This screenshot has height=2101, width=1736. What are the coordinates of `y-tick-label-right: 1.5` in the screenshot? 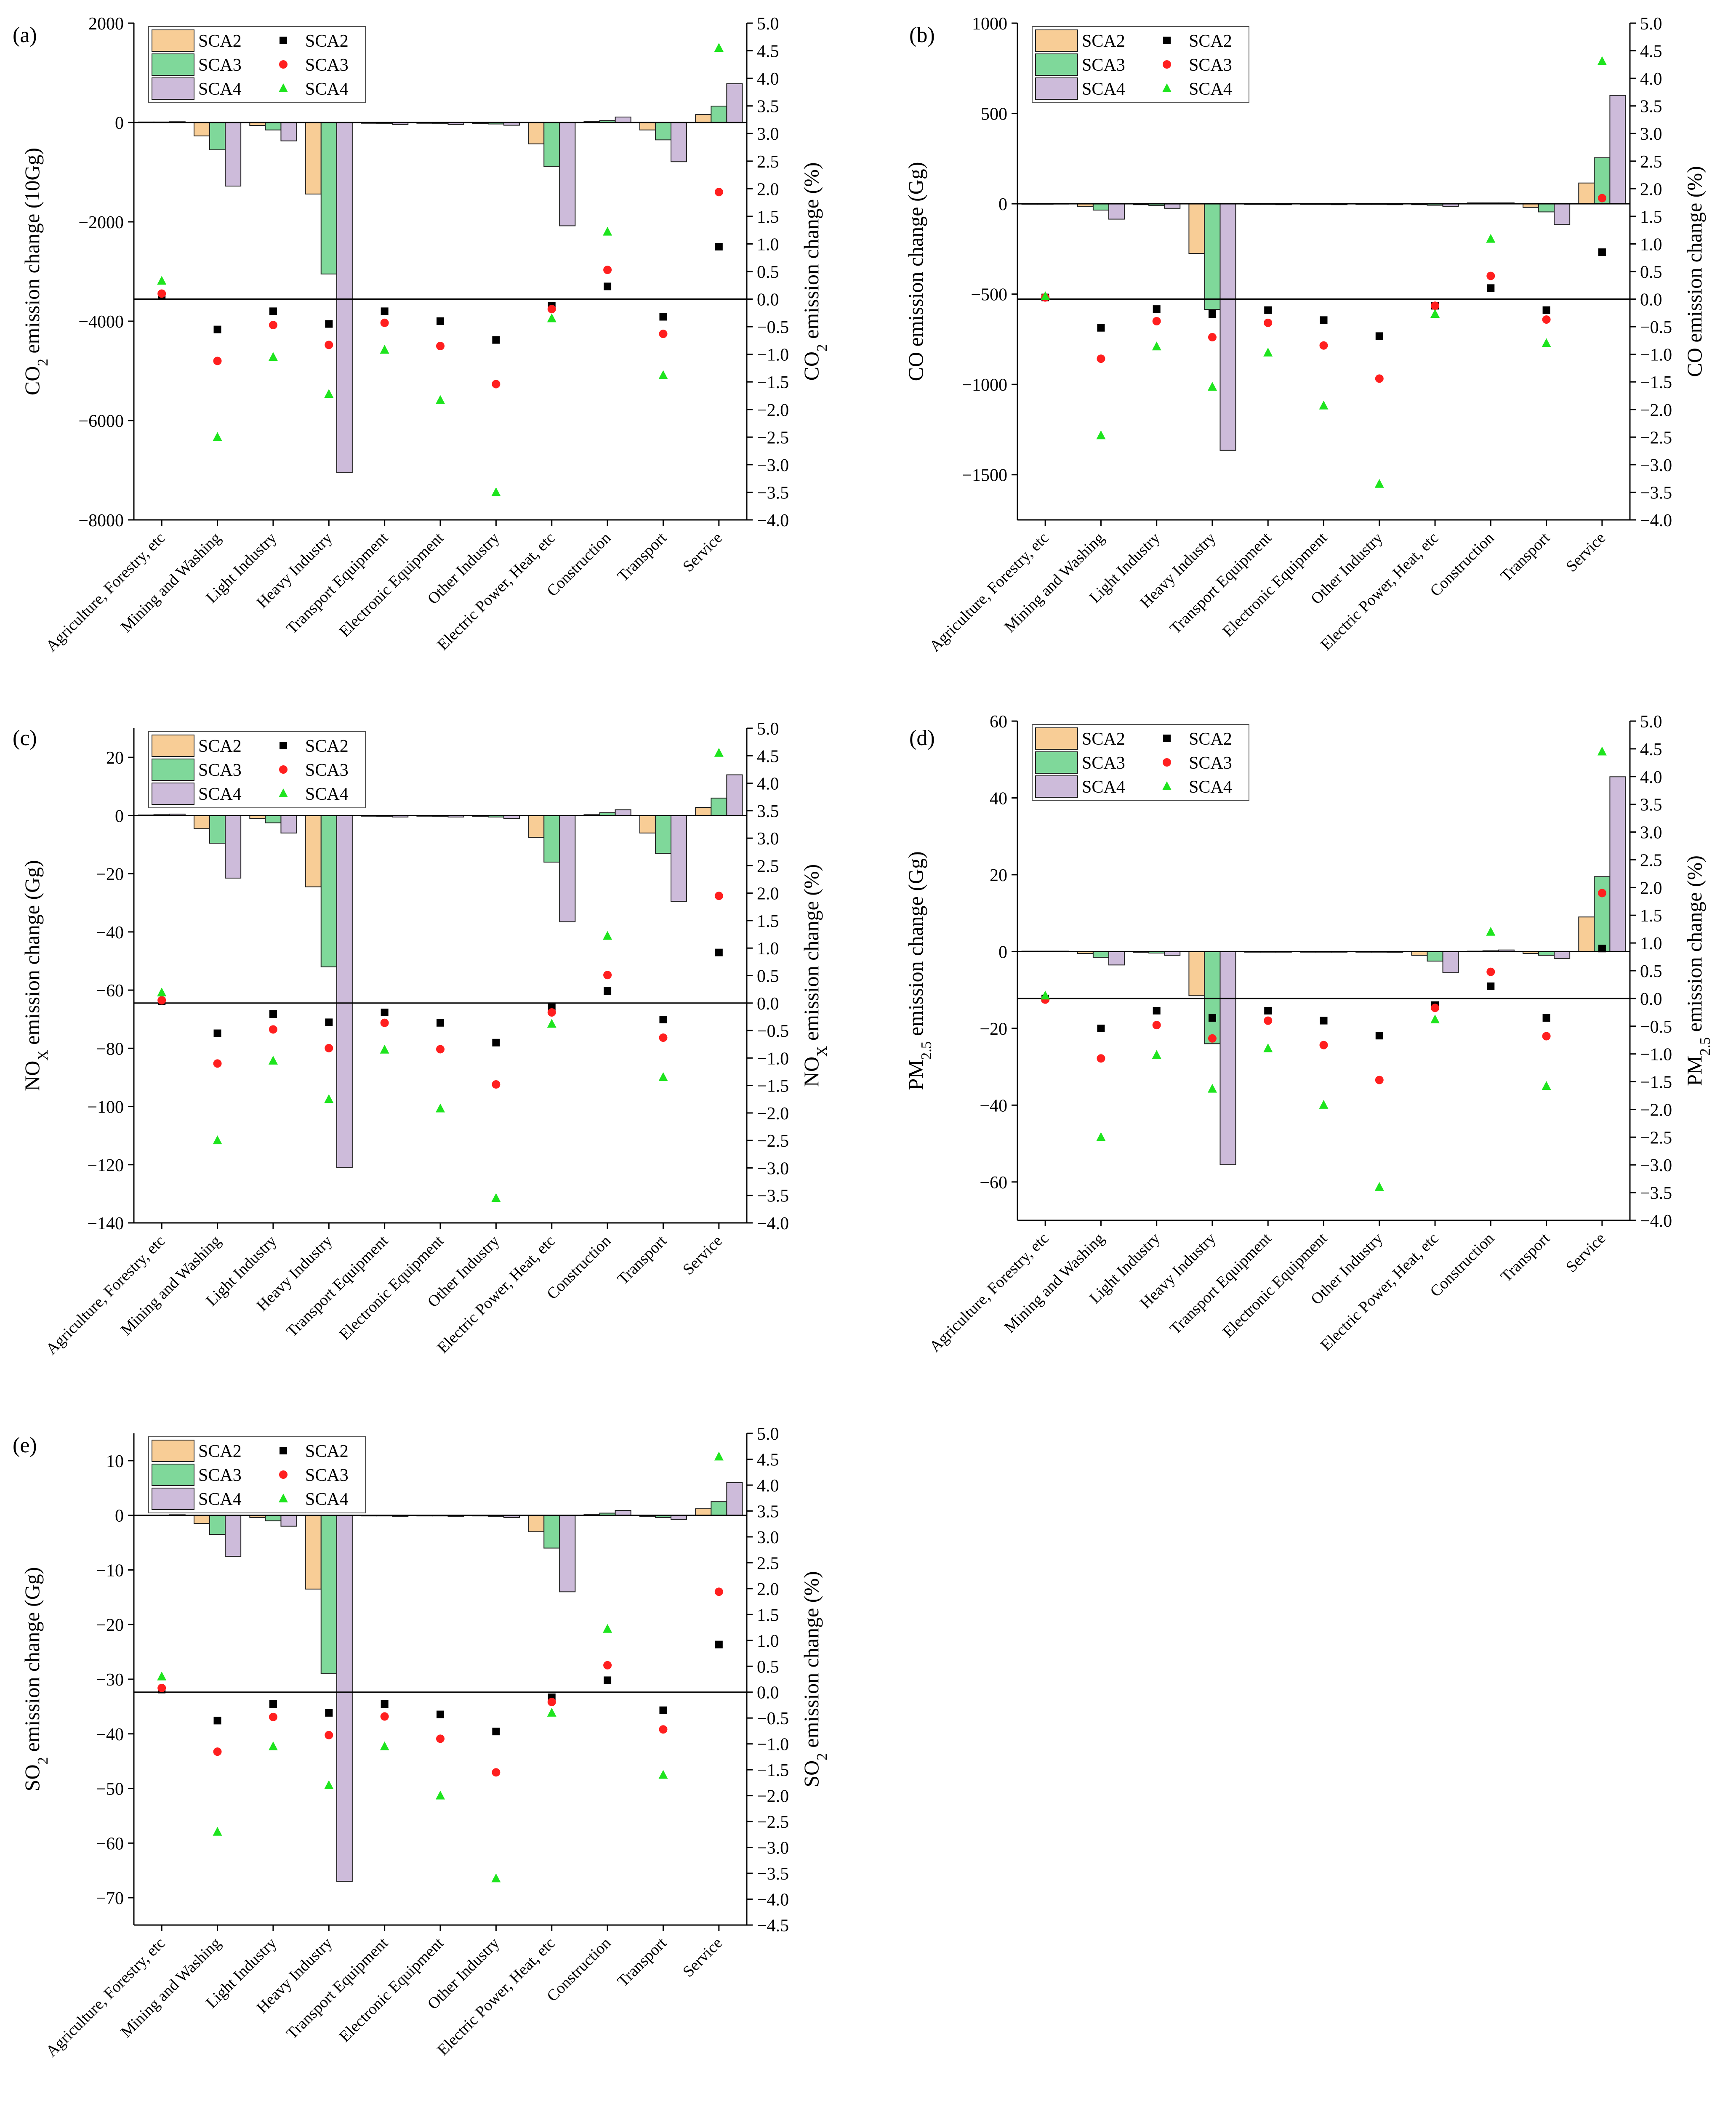 It's located at (1651, 217).